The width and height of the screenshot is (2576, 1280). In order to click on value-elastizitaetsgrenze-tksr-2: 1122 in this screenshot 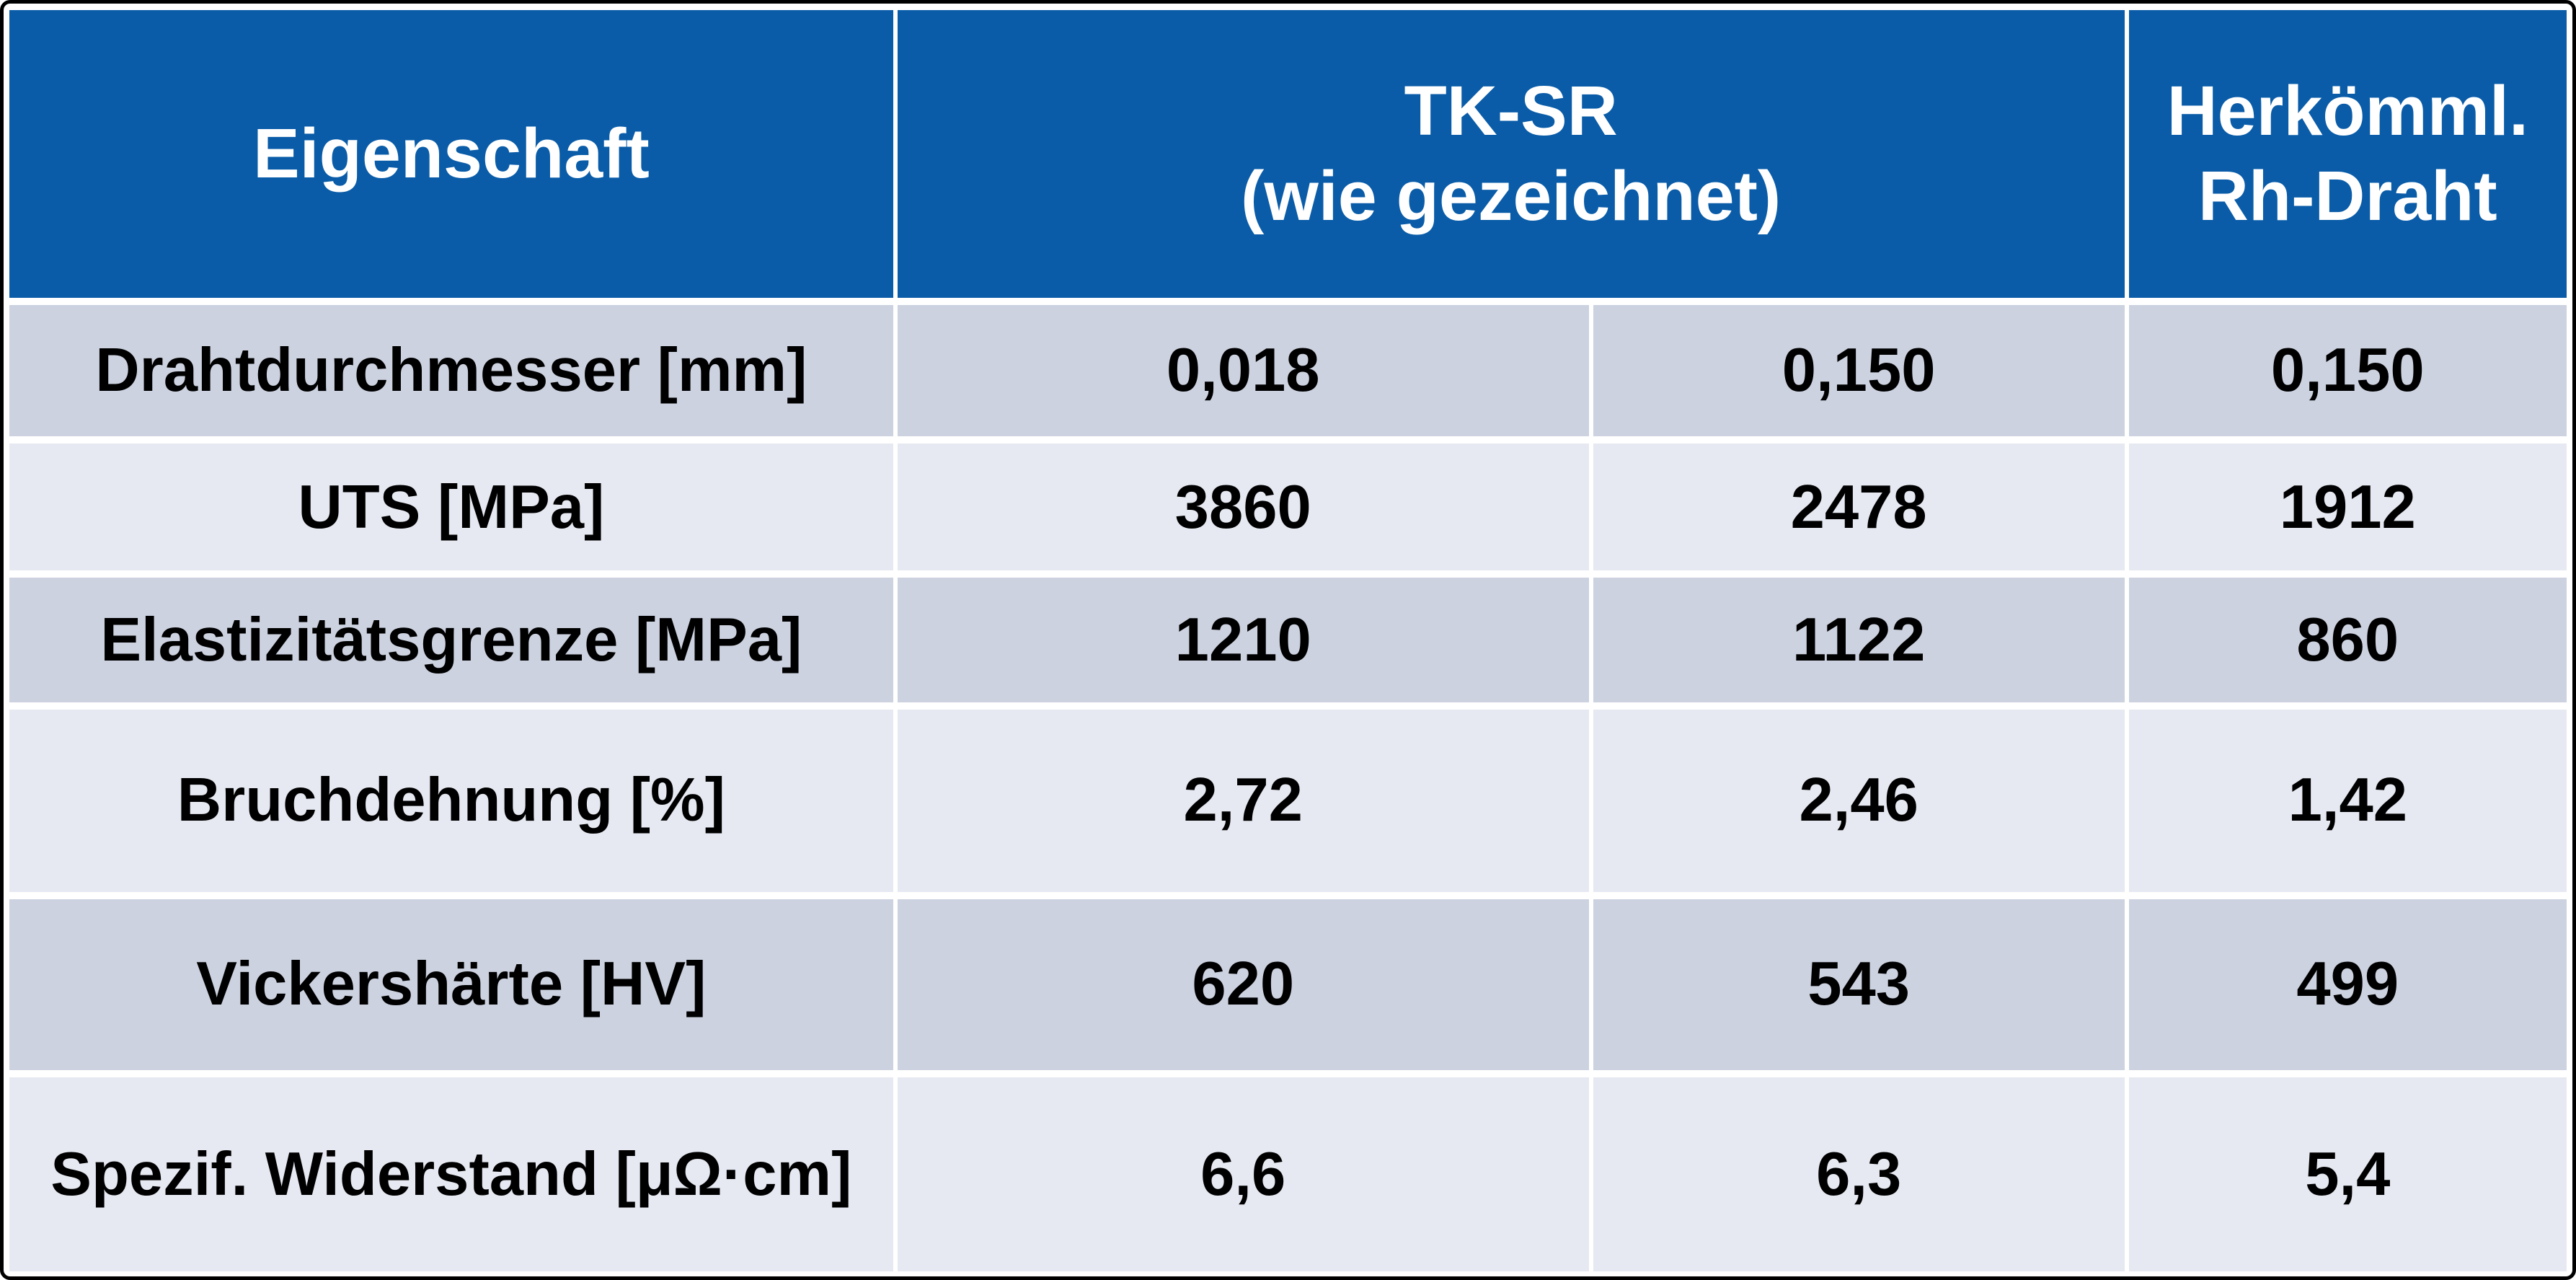, I will do `click(1859, 640)`.